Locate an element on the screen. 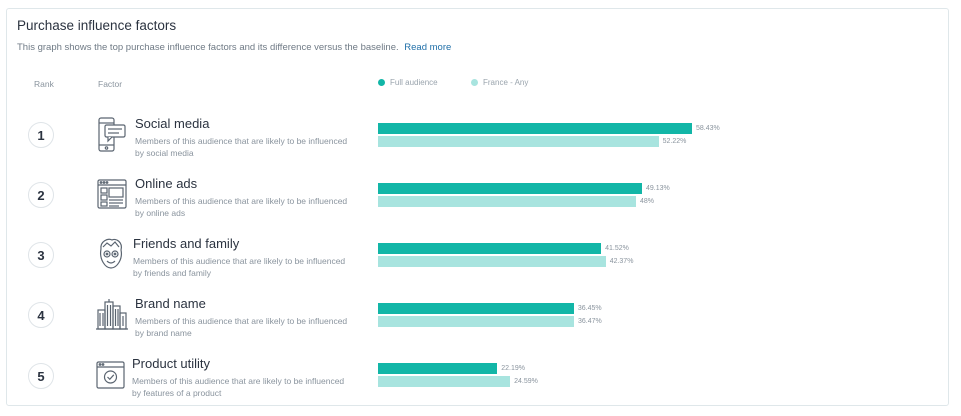  legend-france-any-label: France - Any is located at coordinates (506, 82).